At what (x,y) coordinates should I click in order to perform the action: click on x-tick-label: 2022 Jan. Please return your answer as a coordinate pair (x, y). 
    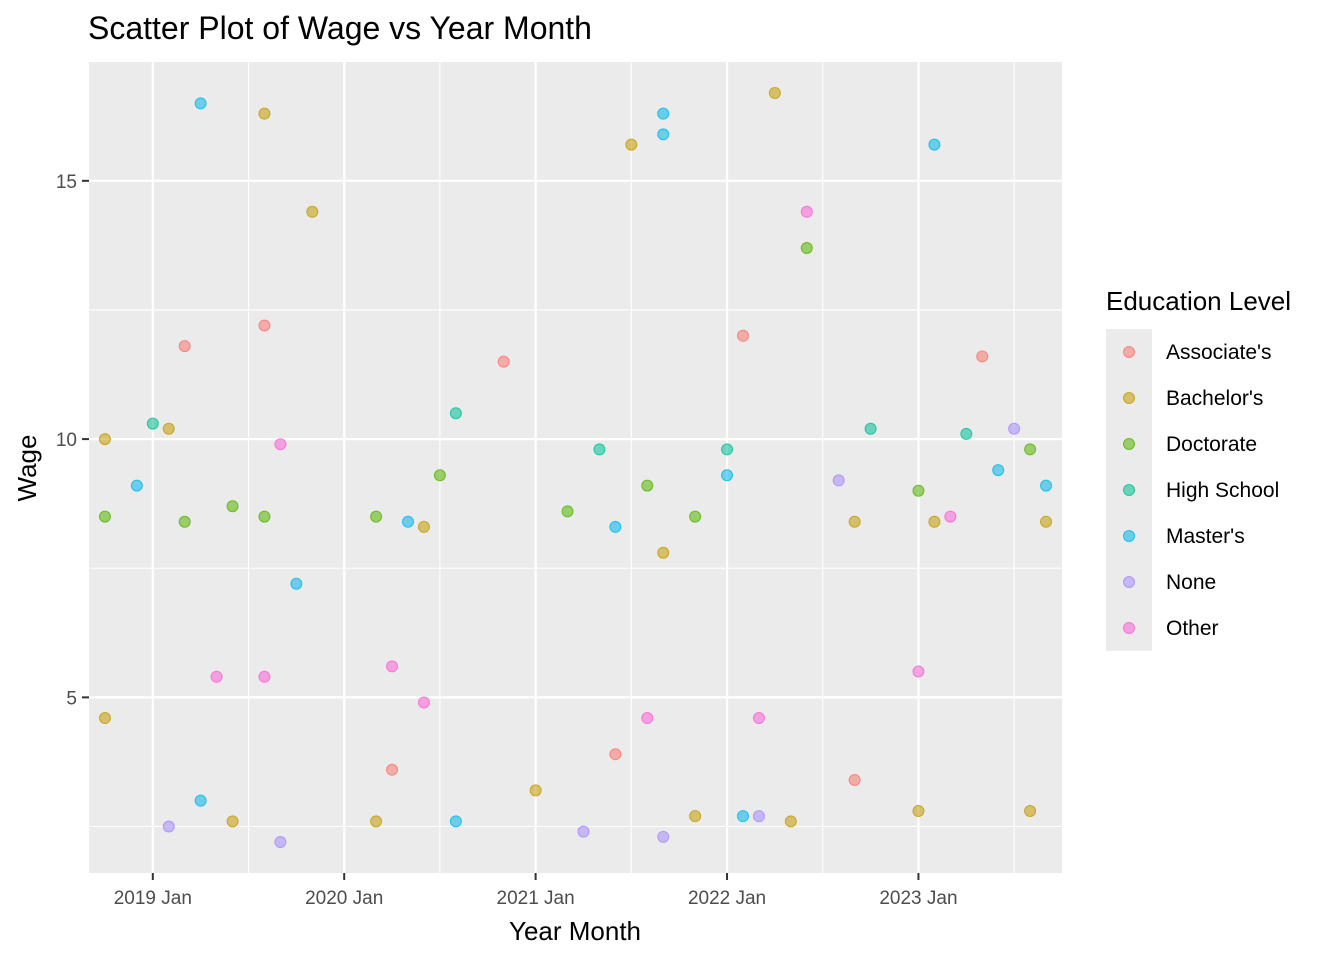
    Looking at the image, I should click on (727, 898).